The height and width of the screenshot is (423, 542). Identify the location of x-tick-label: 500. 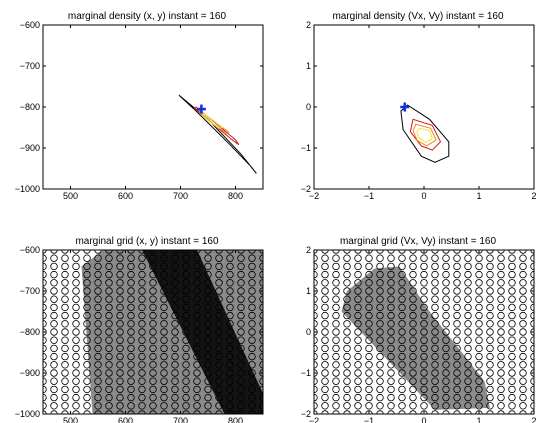
(70, 419).